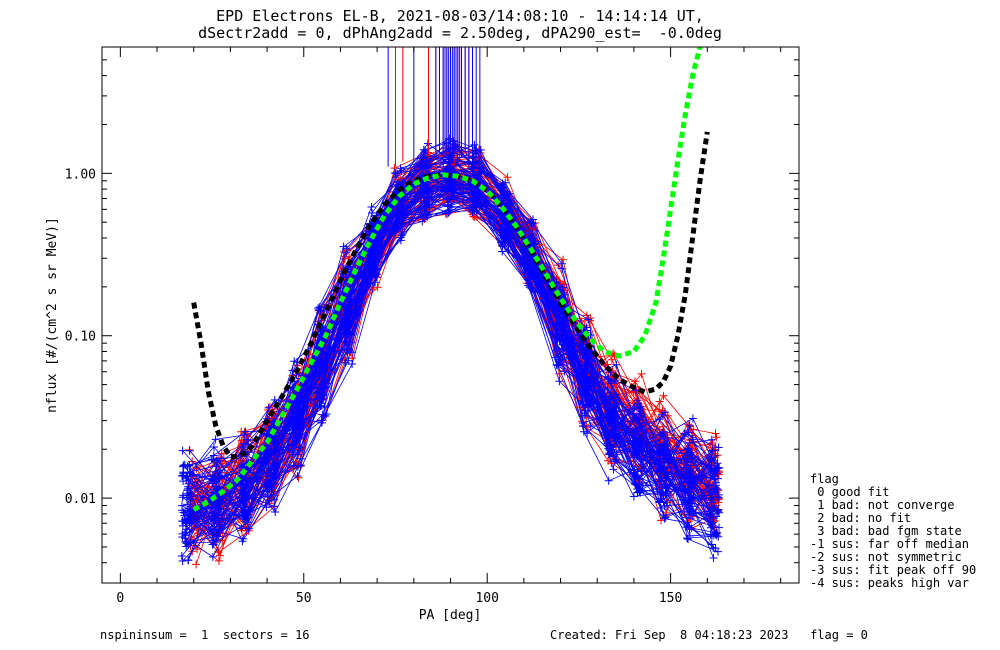 The image size is (1000, 650). I want to click on legend-item: -4 sus: peaks high var, so click(889, 583).